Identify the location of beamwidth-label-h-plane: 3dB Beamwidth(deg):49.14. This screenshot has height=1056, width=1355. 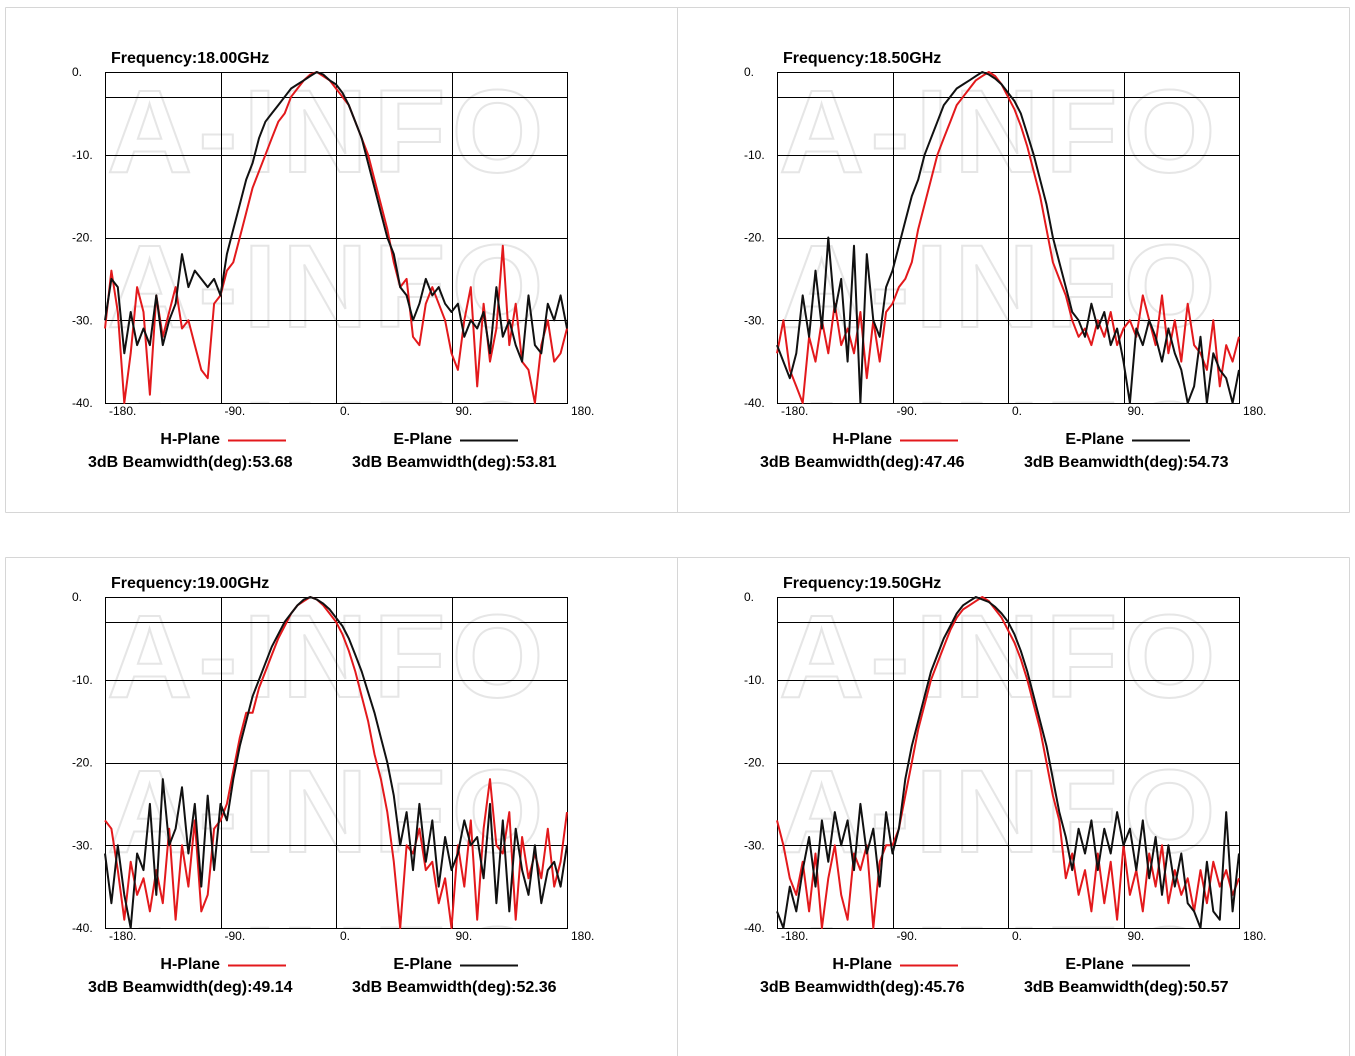
(190, 987).